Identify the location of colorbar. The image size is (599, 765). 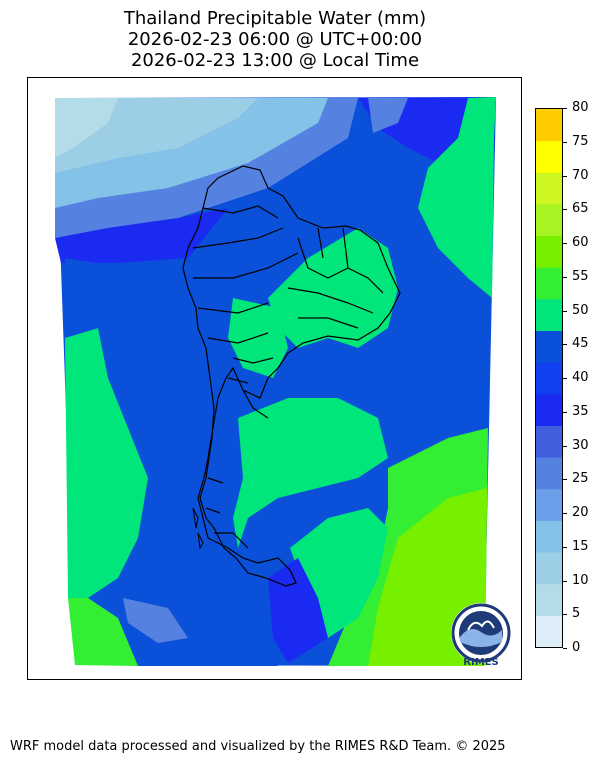
(549, 378).